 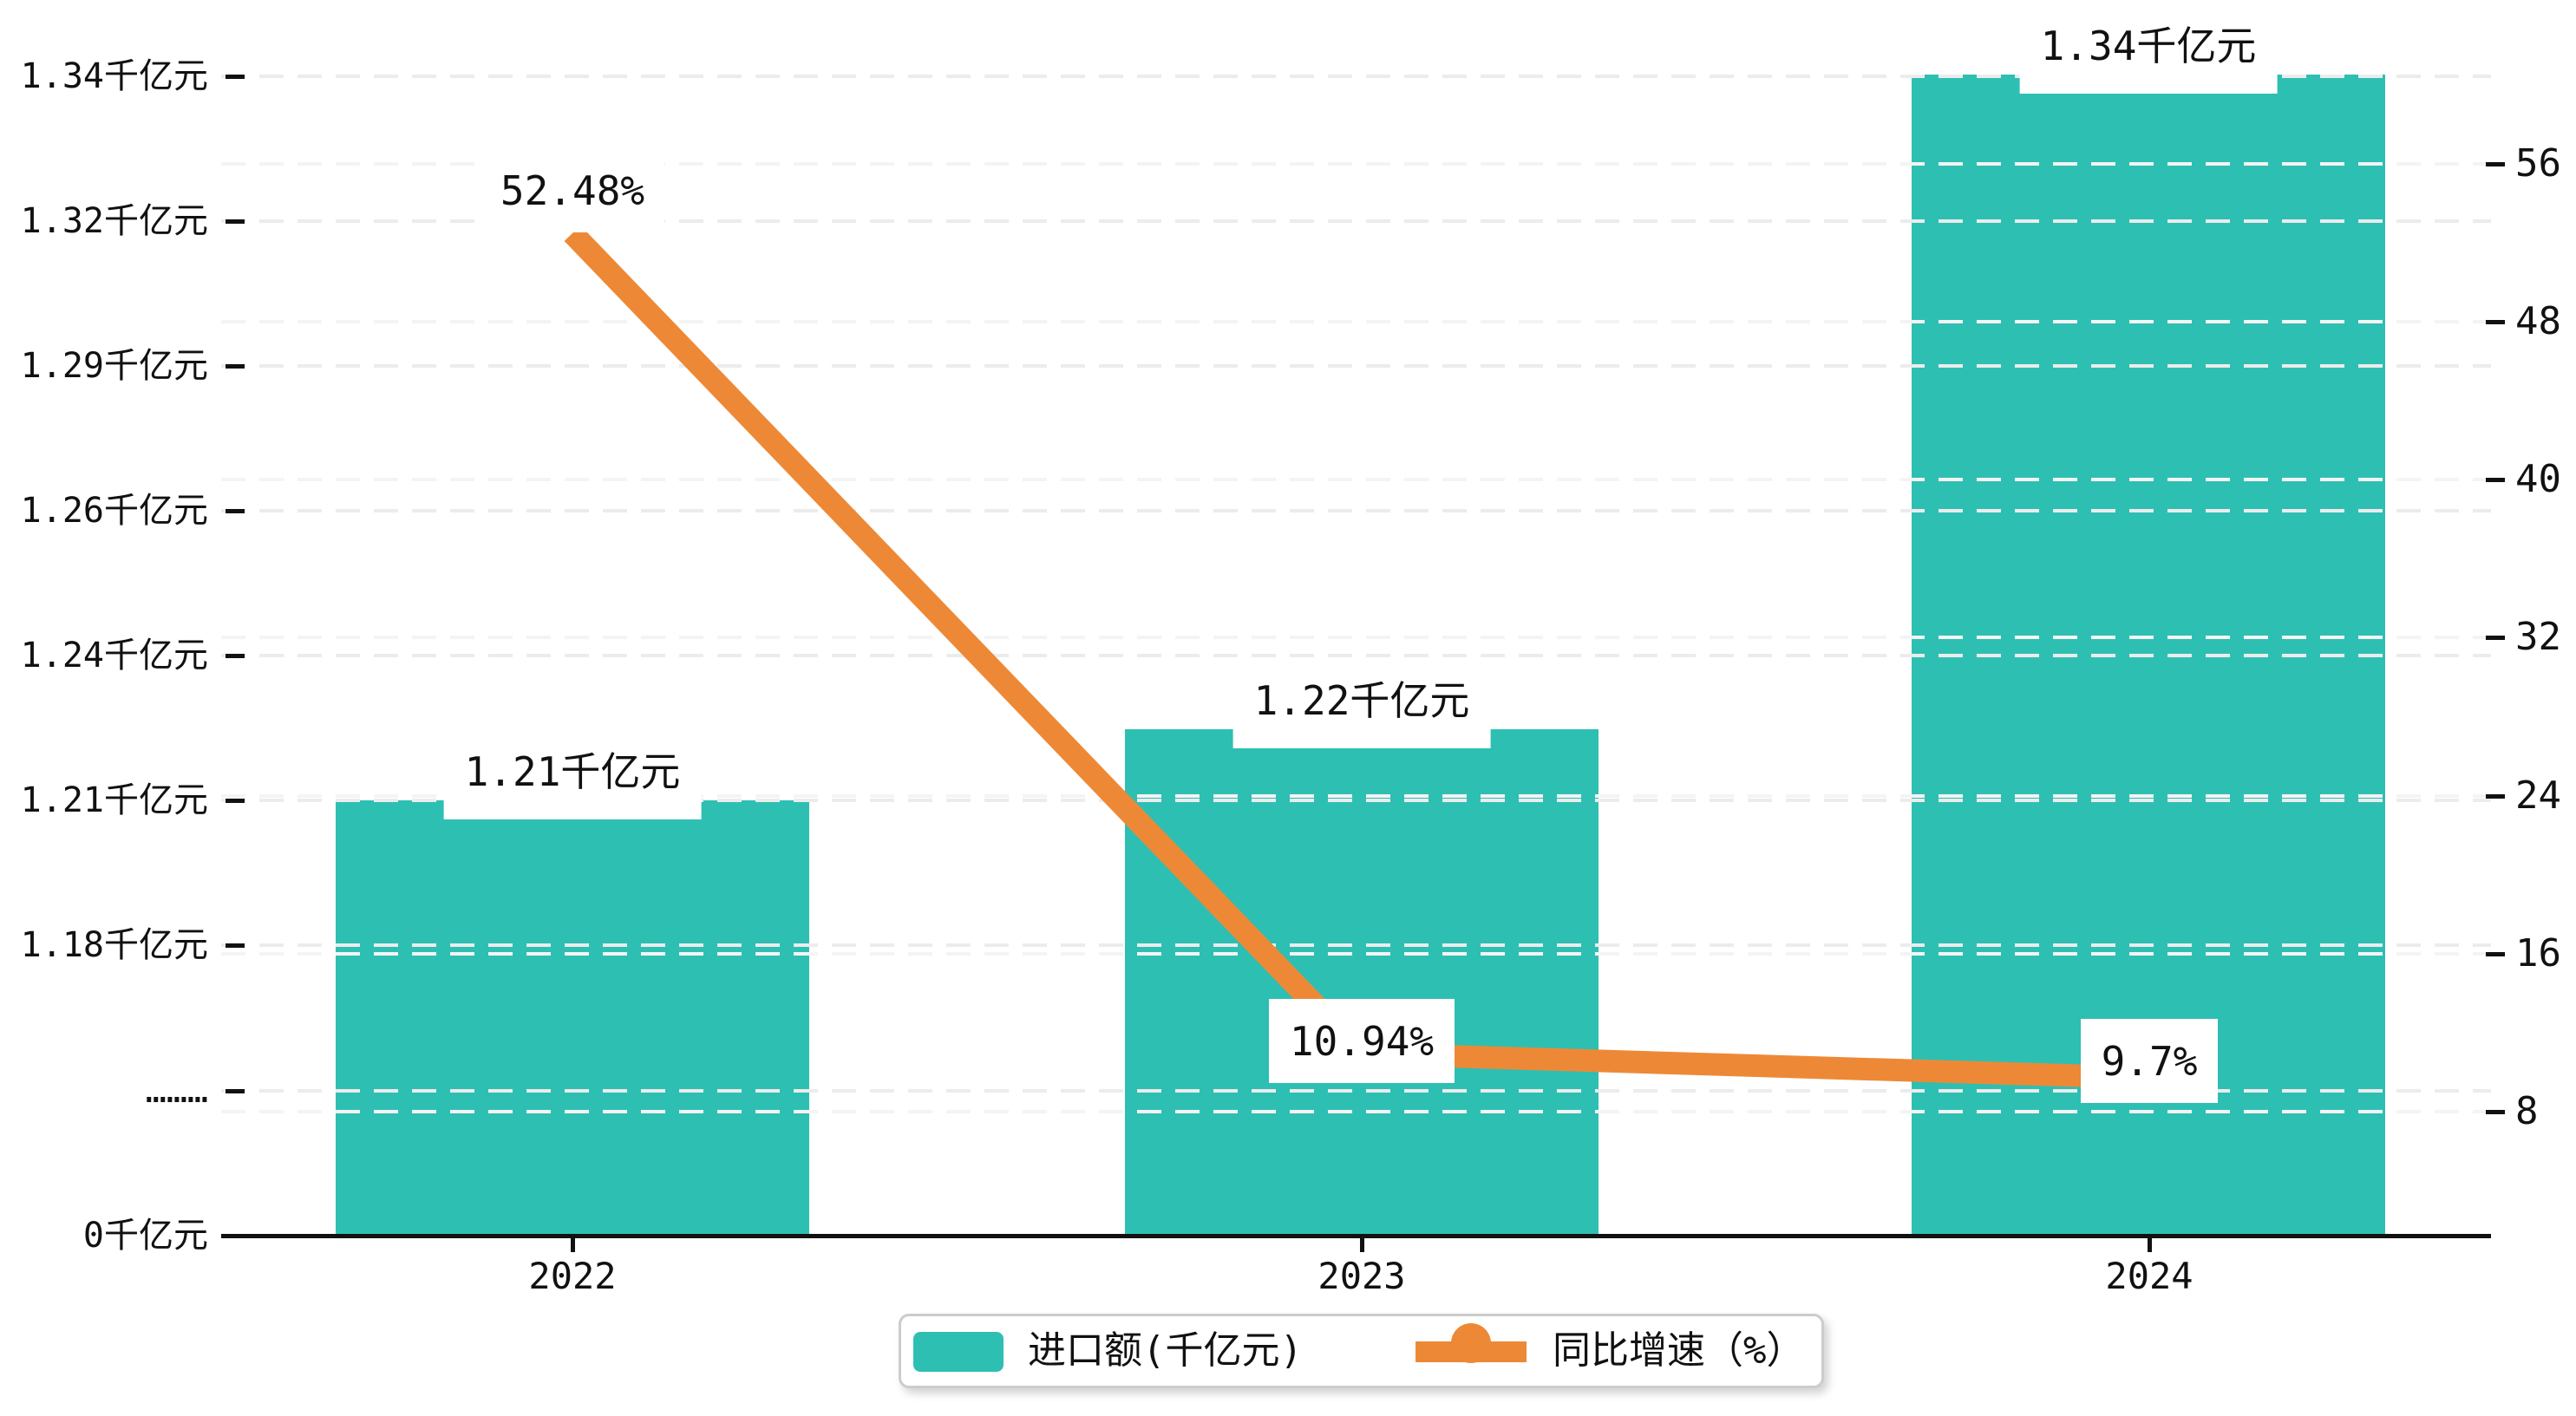 I want to click on right-axis-label: 32, so click(x=2538, y=637).